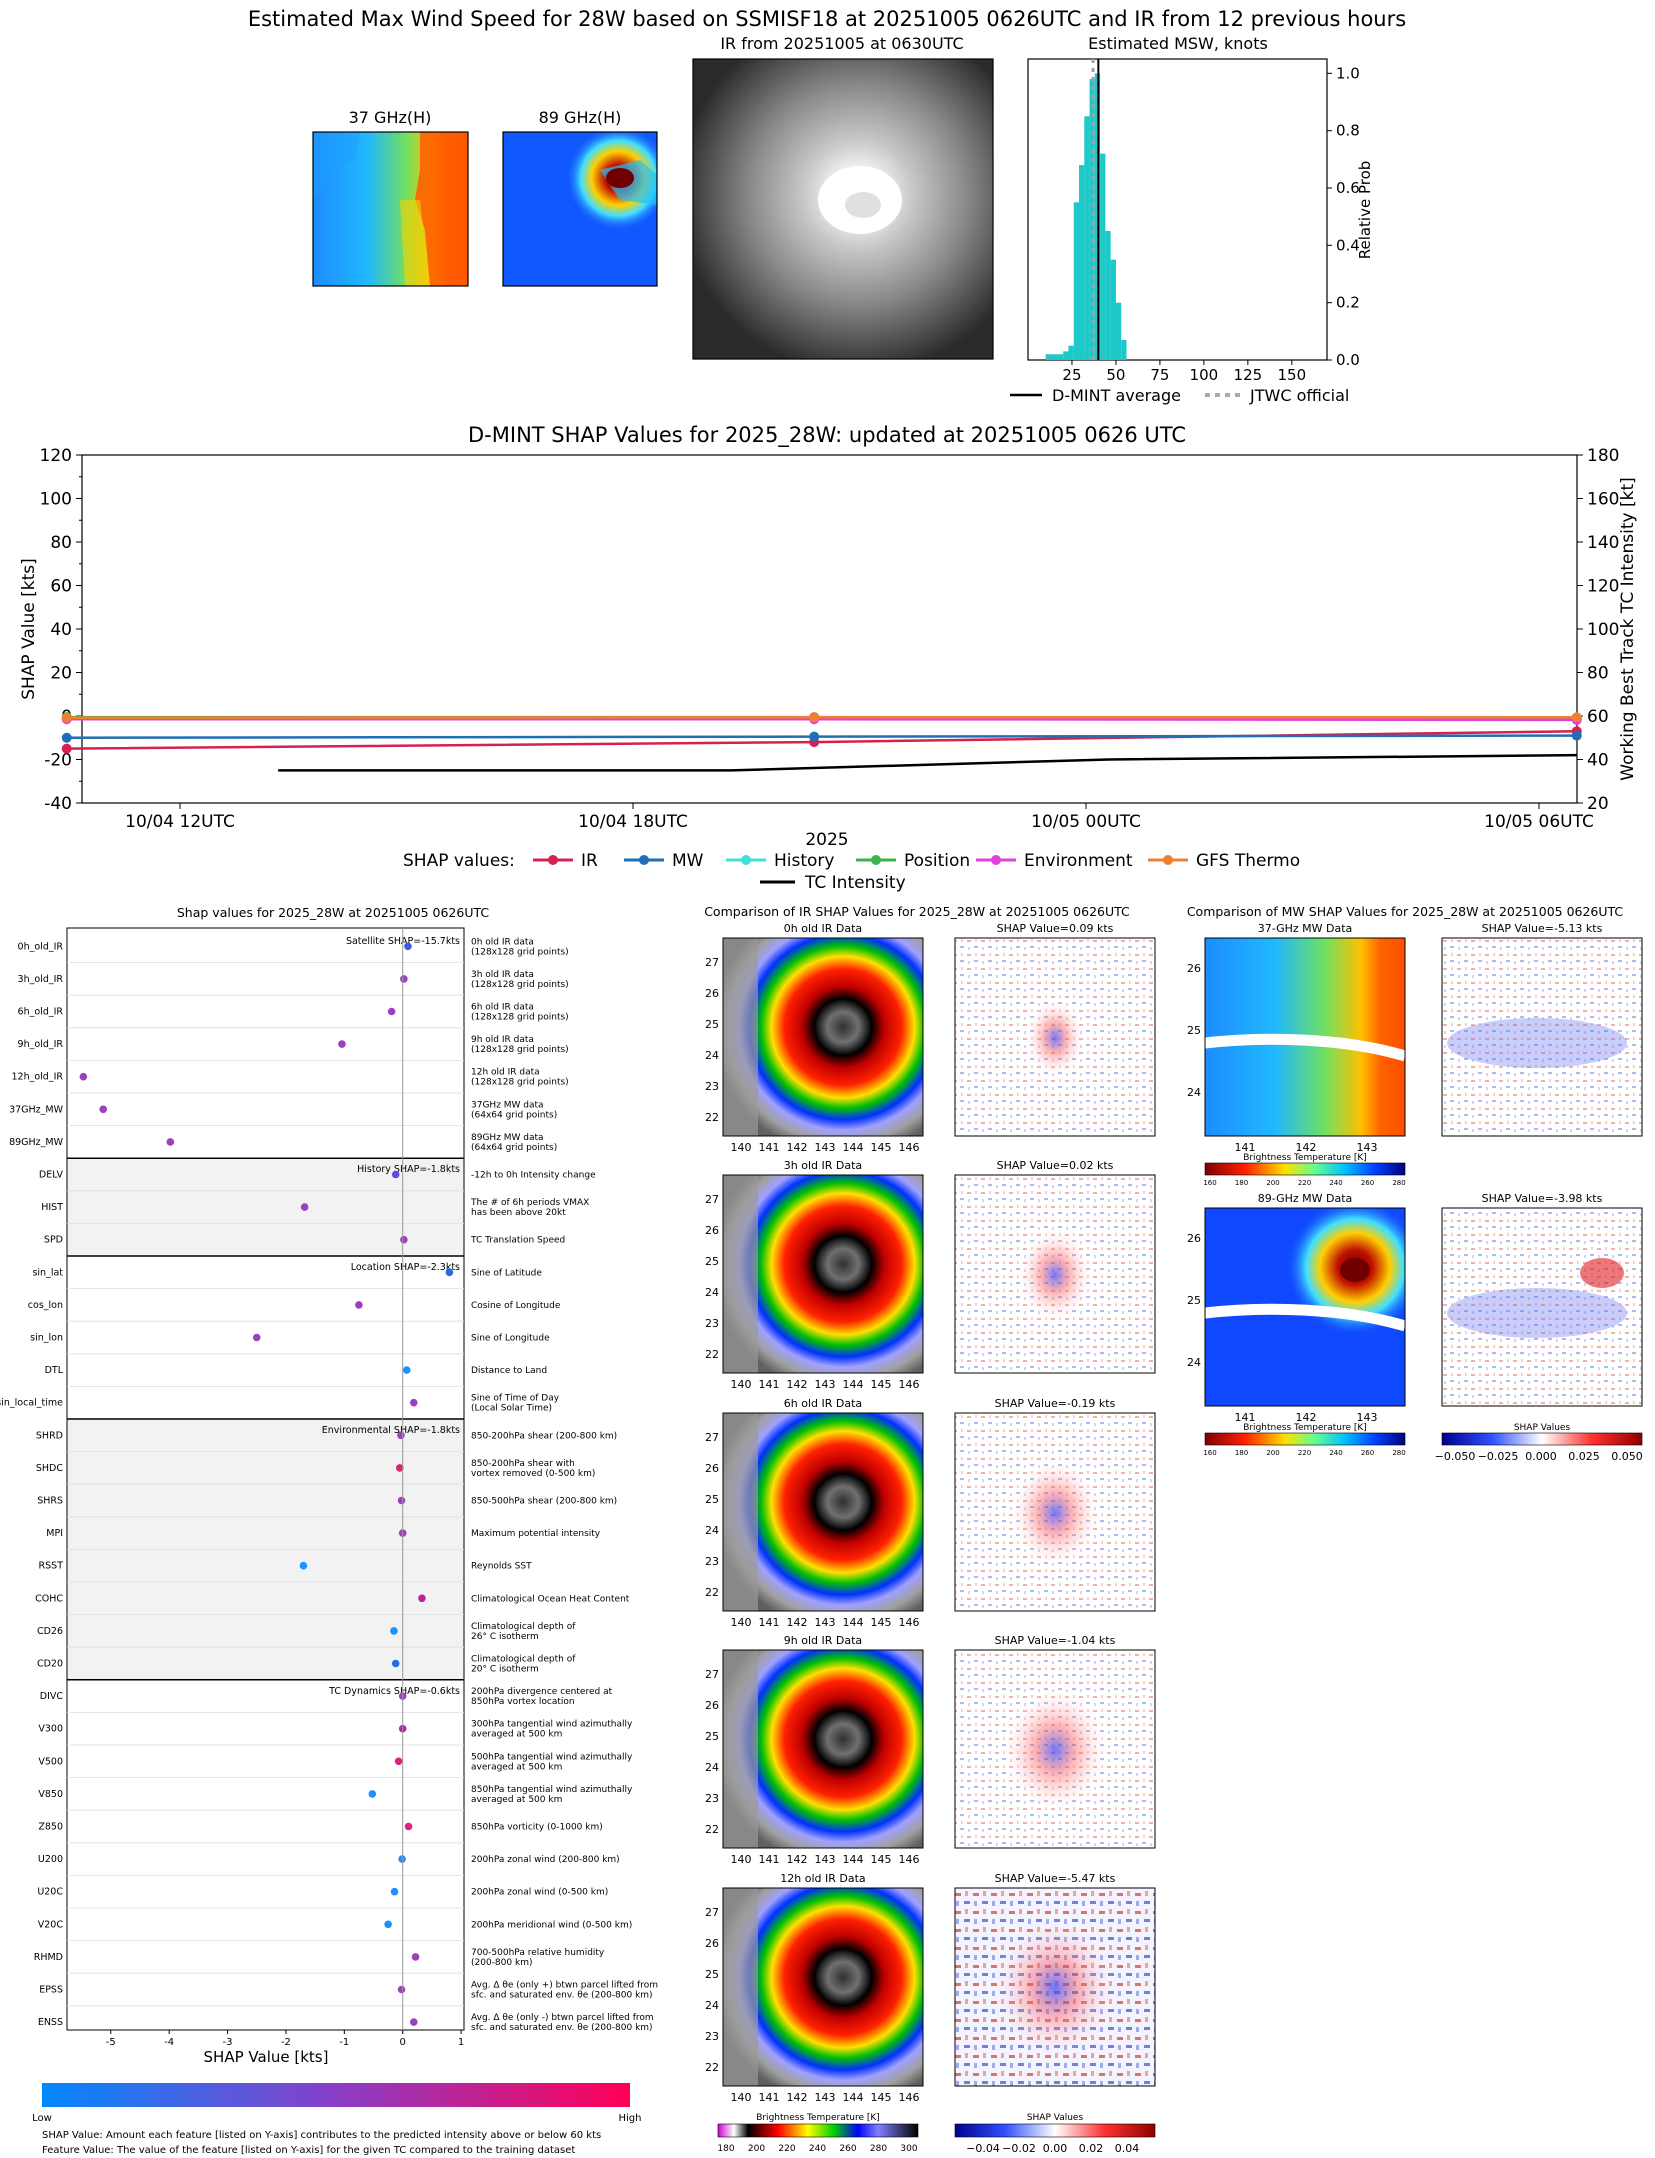 This screenshot has width=1655, height=2158. What do you see at coordinates (41, 1044) in the screenshot?
I see `feature-name-9h_old_IR: 9h_old_IR` at bounding box center [41, 1044].